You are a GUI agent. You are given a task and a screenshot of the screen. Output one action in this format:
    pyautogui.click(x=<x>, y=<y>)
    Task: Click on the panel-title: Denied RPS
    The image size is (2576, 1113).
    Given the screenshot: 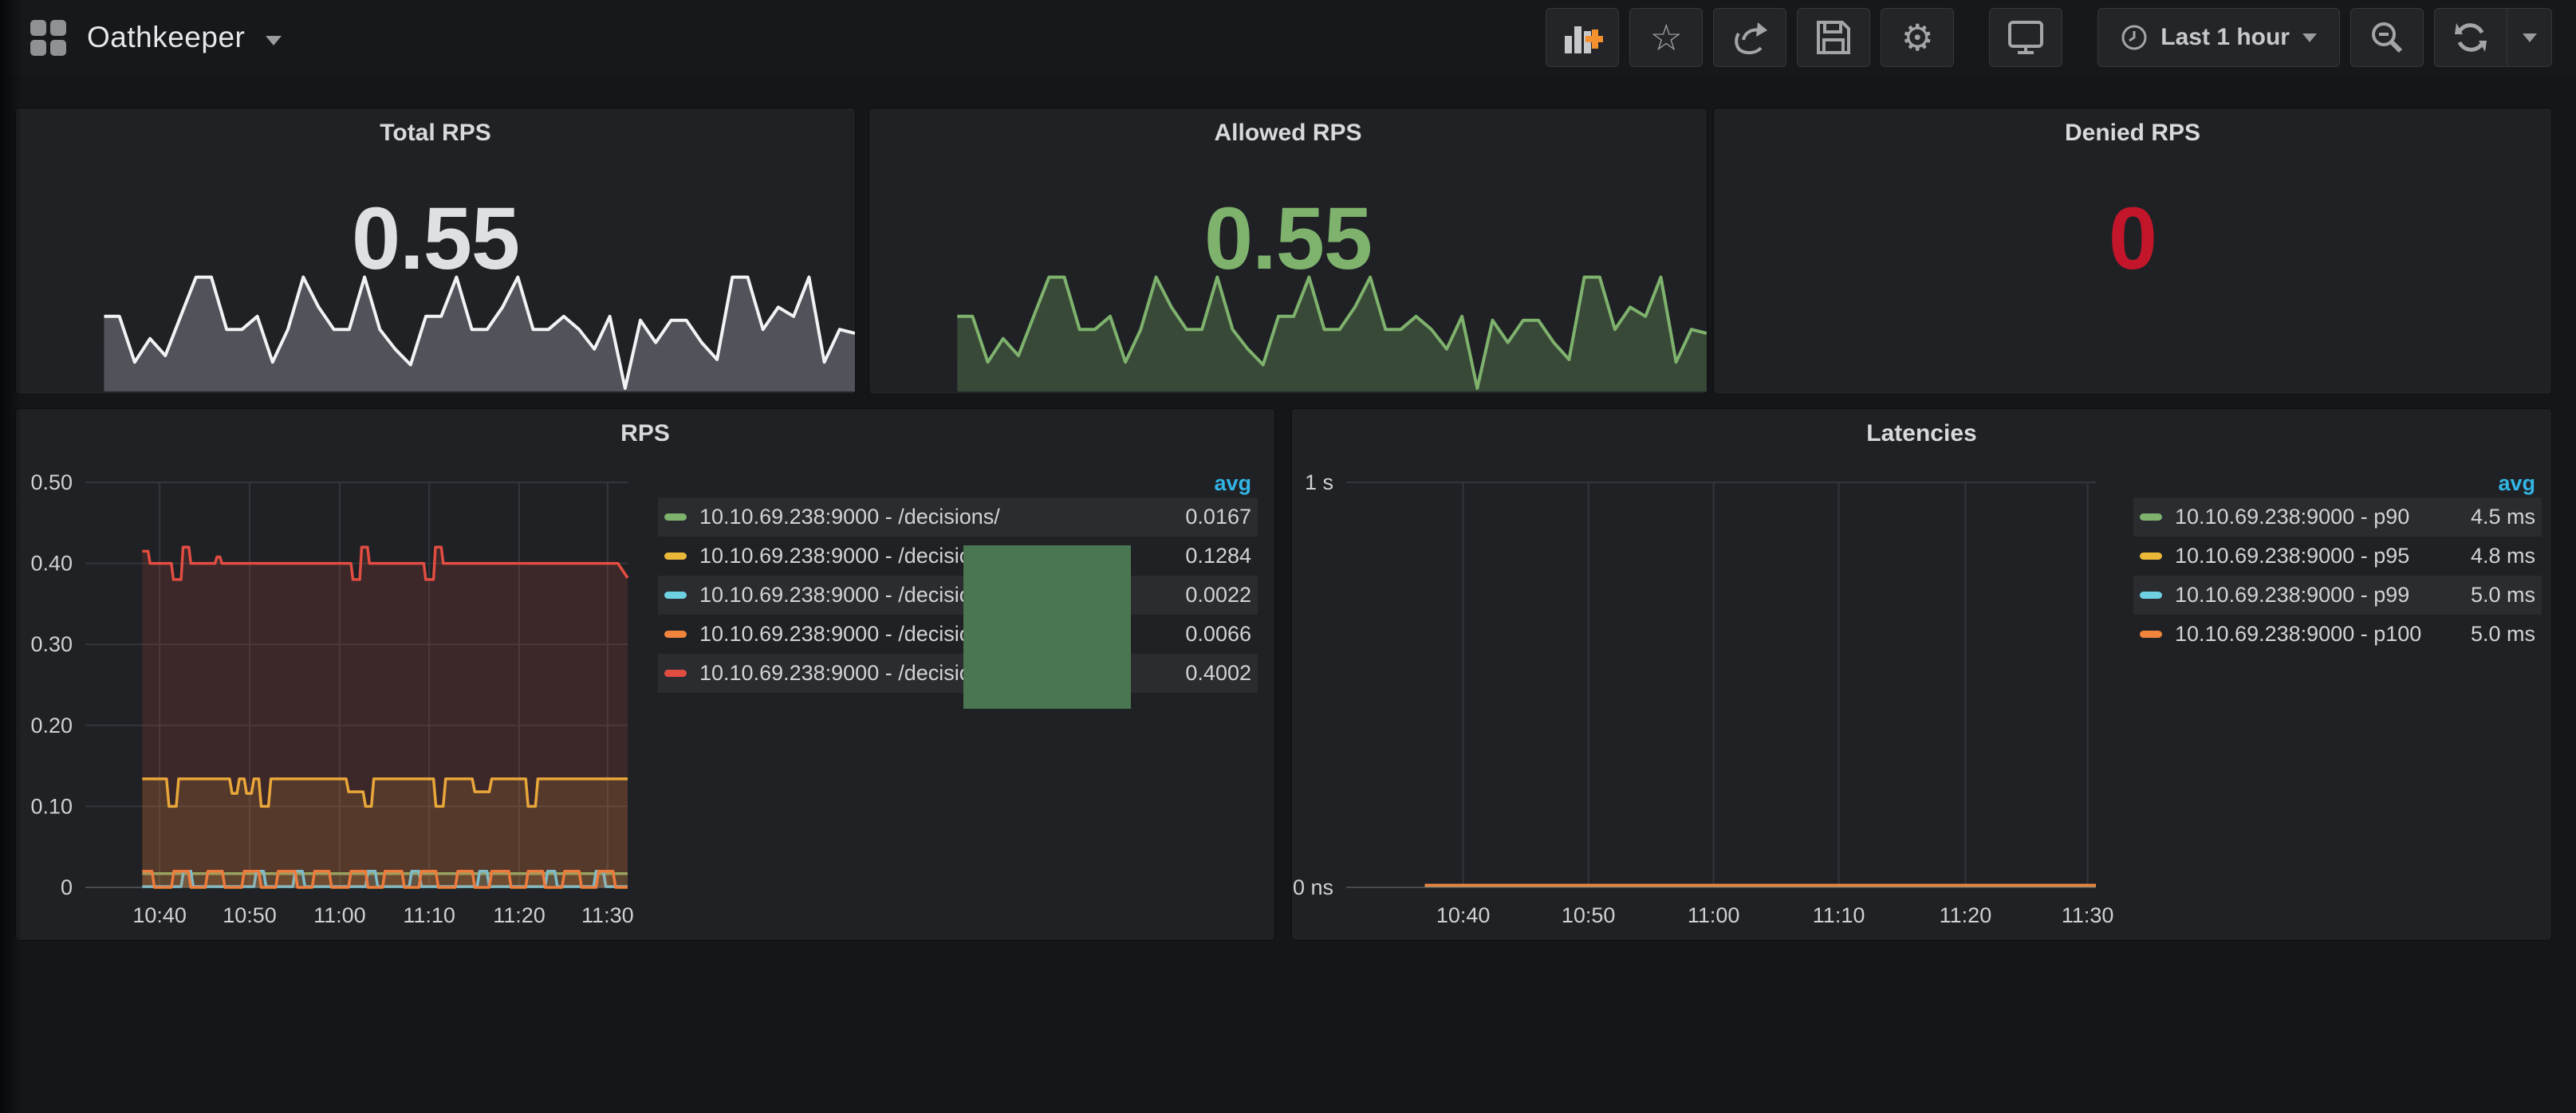 What is the action you would take?
    pyautogui.click(x=2132, y=133)
    